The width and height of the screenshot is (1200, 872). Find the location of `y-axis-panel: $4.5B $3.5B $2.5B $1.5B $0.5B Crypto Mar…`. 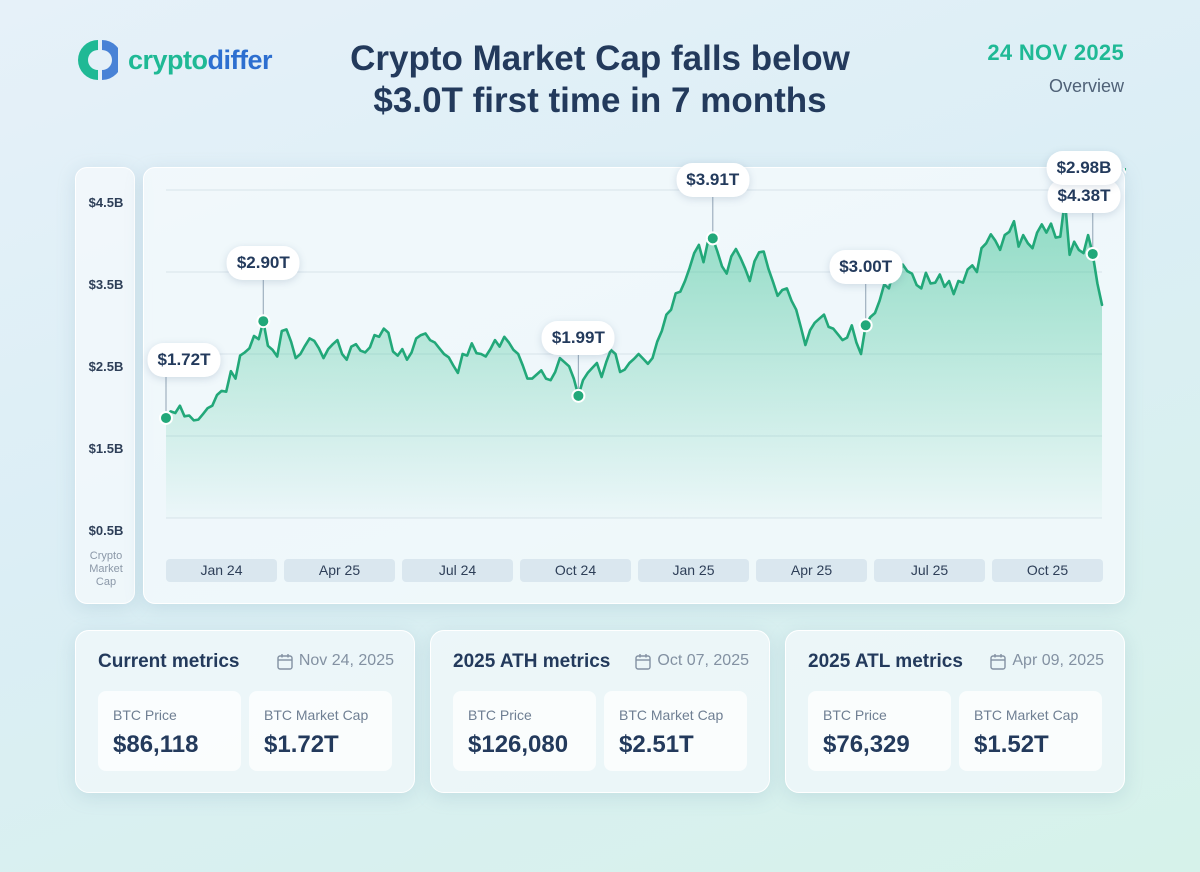

y-axis-panel: $4.5B $3.5B $2.5B $1.5B $0.5B Crypto Mar… is located at coordinates (105, 385).